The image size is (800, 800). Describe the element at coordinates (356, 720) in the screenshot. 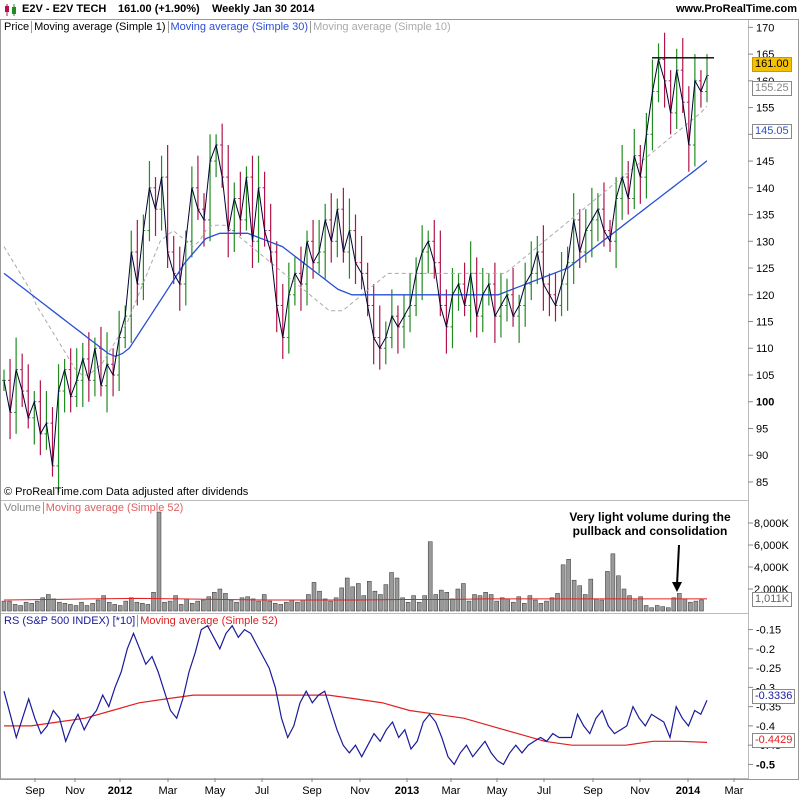

I see `rs-ma52-line` at that location.